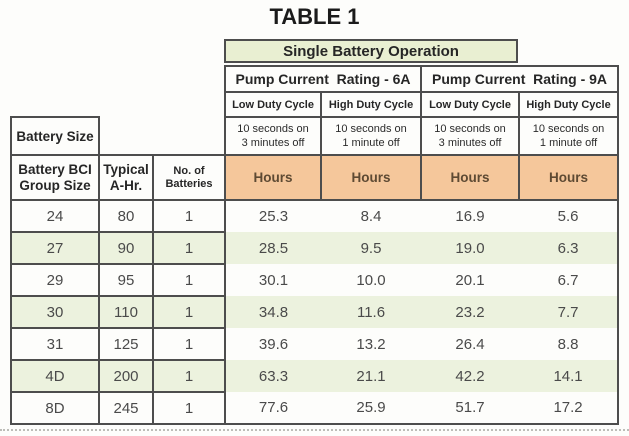 This screenshot has height=436, width=629. Describe the element at coordinates (273, 248) in the screenshot. I see `cell-hours-6a-low: 28.5` at that location.